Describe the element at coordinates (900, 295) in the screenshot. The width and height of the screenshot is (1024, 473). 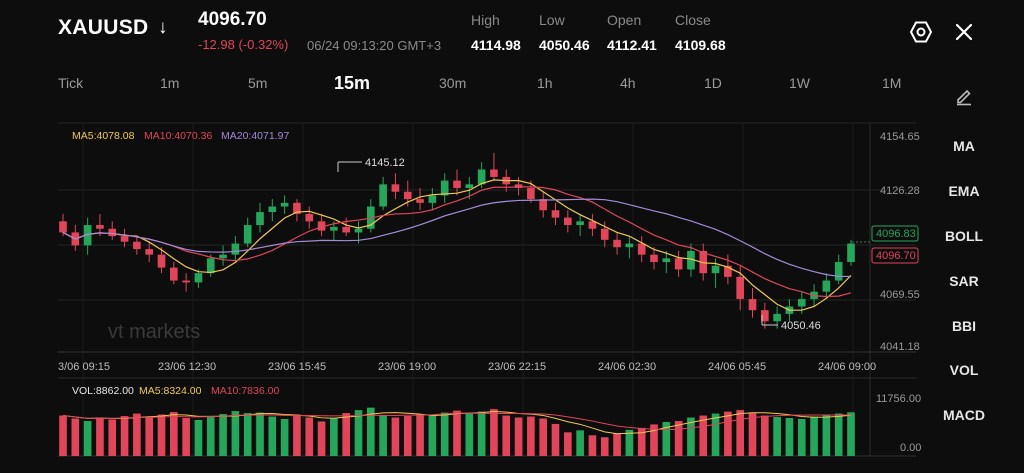
I see `y-tick-label: 4069.55` at that location.